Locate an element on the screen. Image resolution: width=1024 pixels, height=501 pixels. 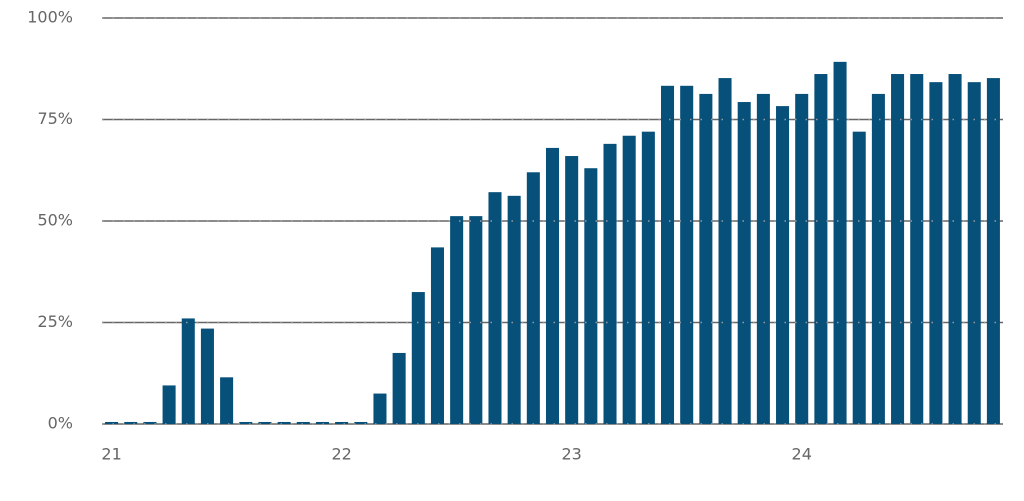
x-tick-label: 23 is located at coordinates (571, 454).